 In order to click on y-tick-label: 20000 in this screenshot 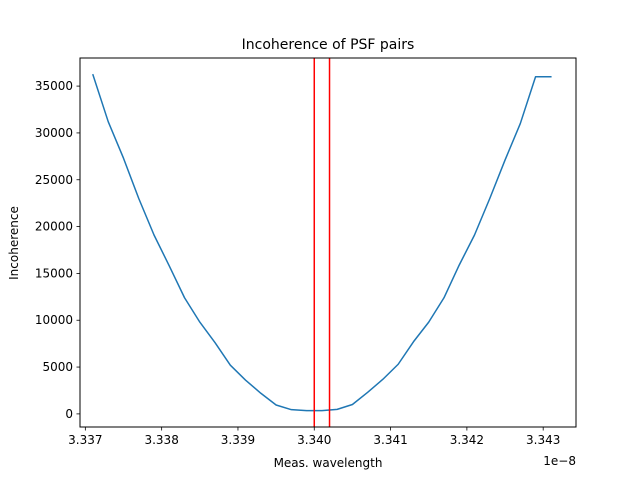, I will do `click(54, 227)`.